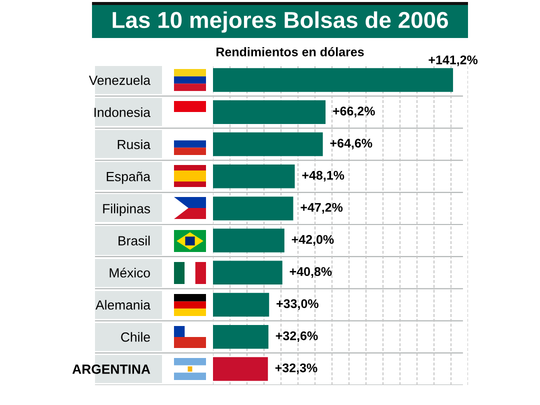  I want to click on data-label: +40,8%, so click(311, 272).